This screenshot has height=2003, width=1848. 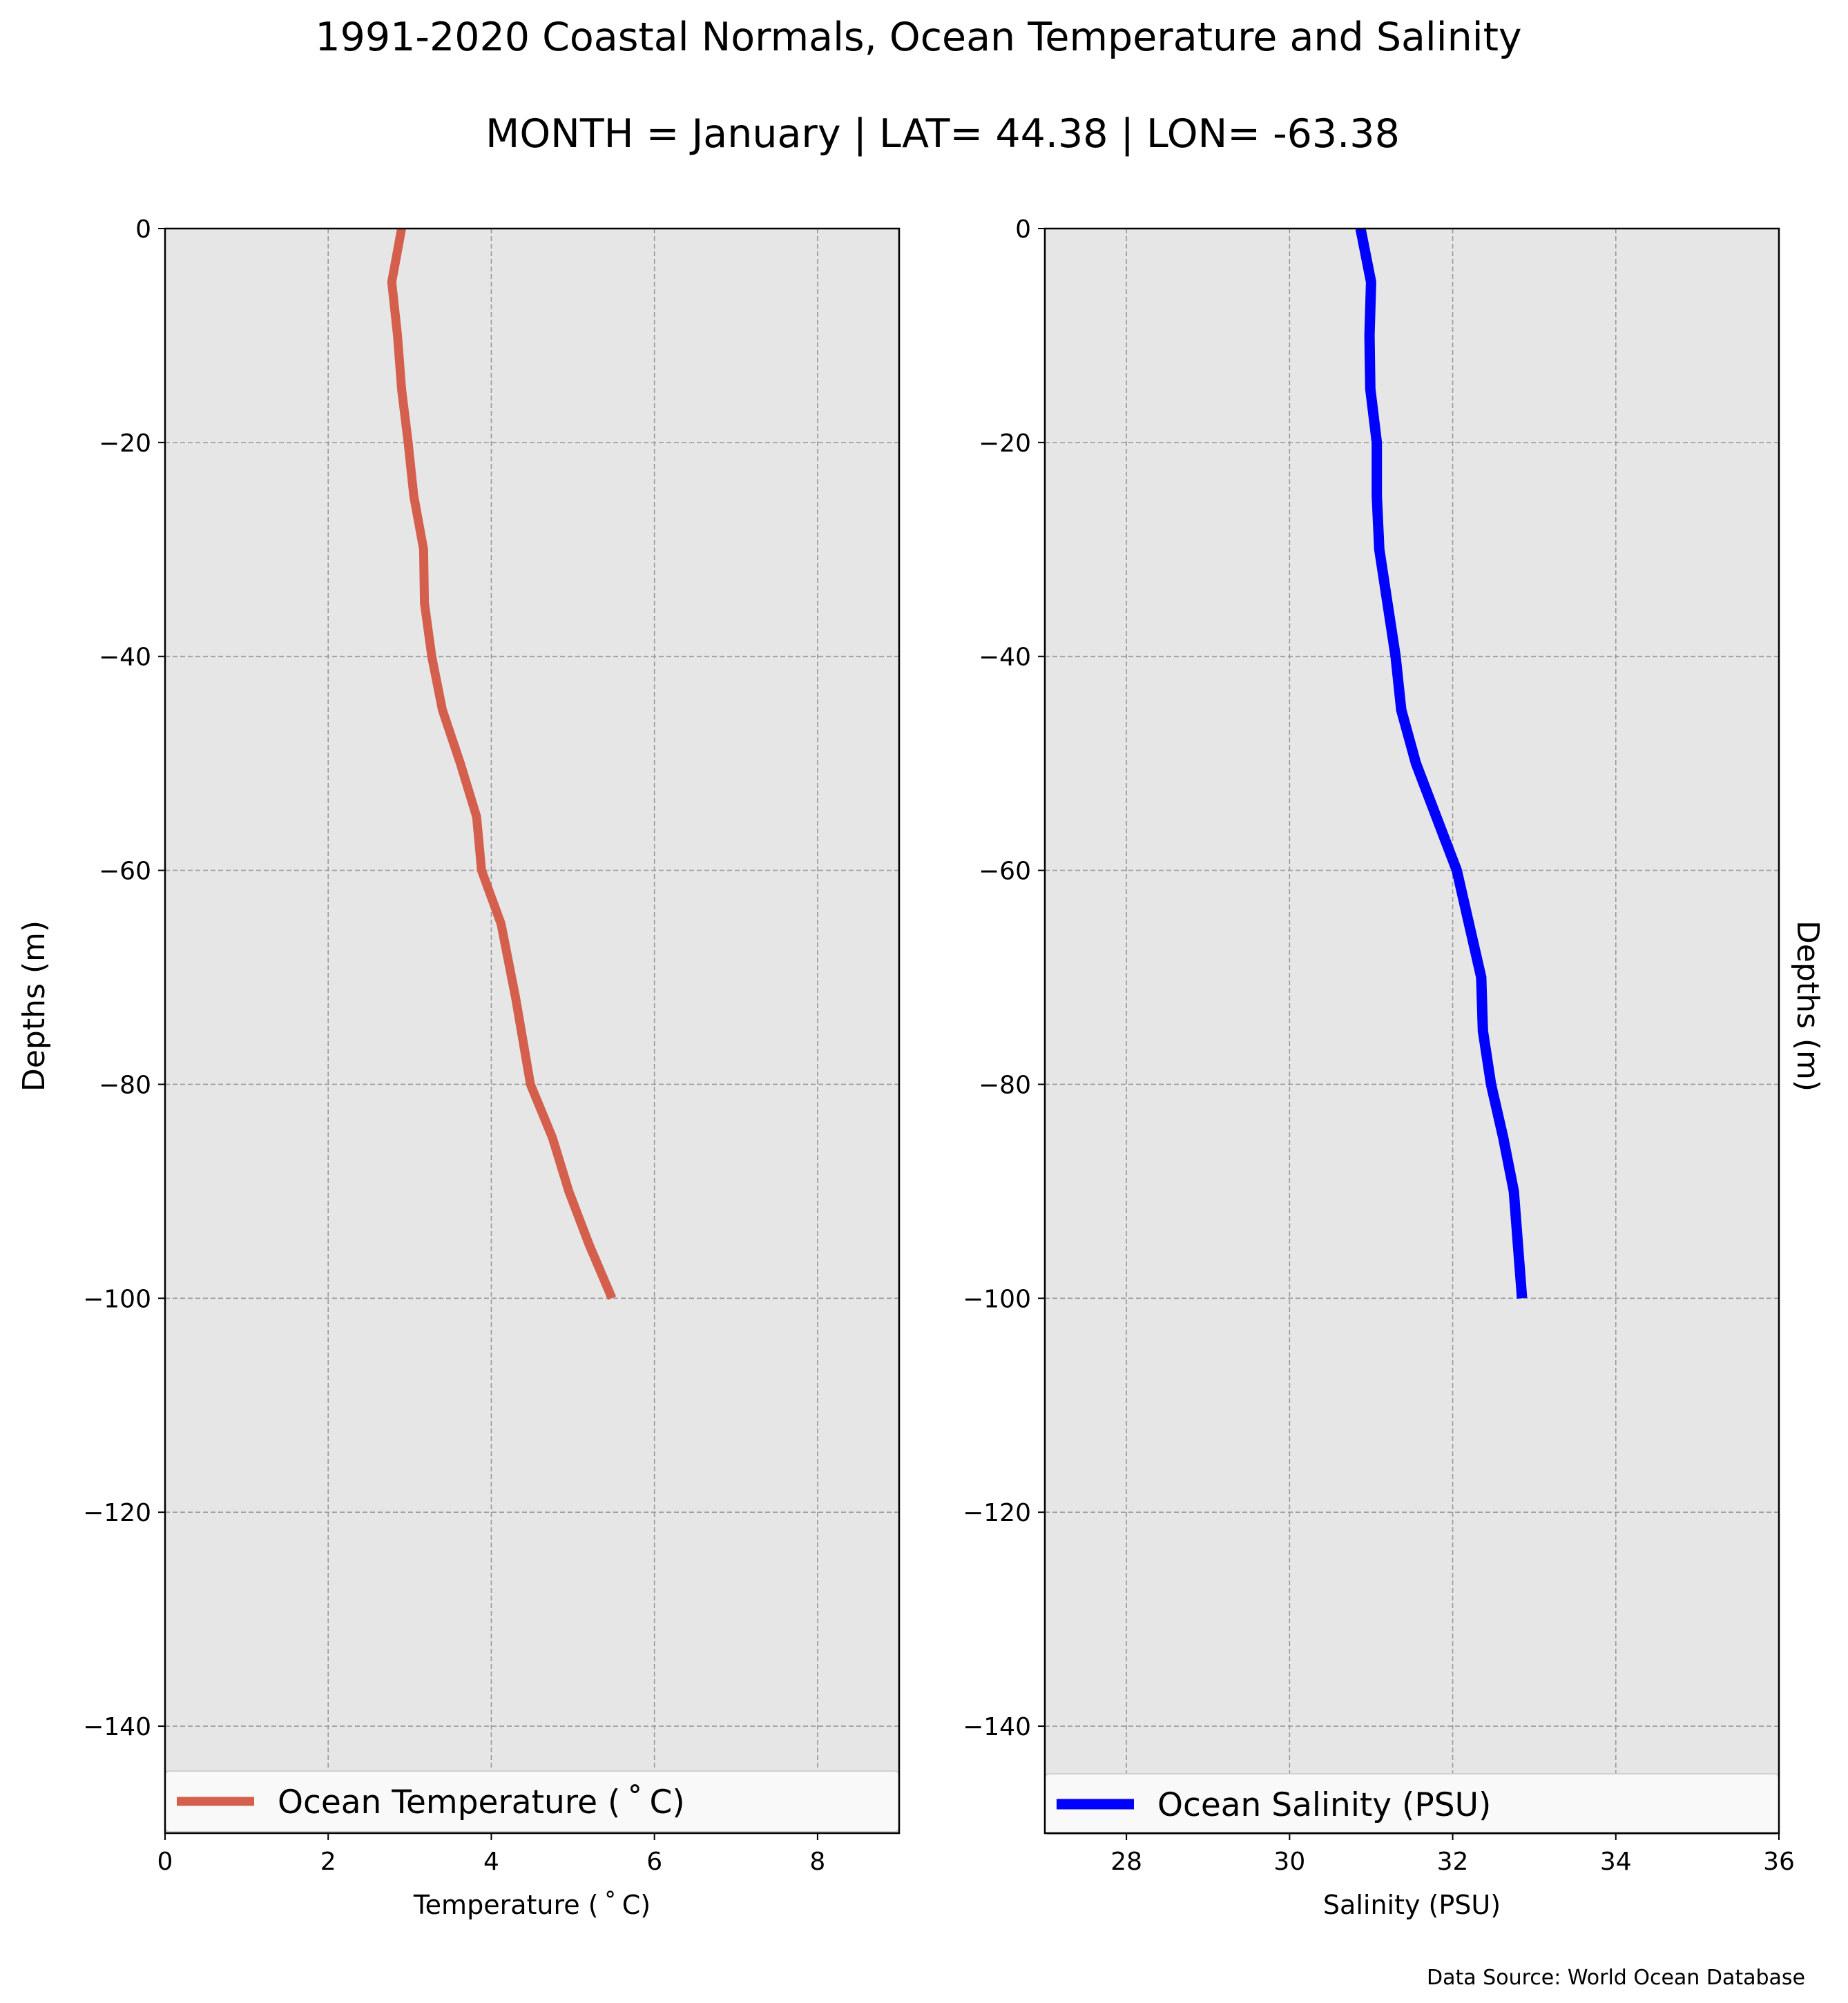 I want to click on x-tick-label: 28, so click(x=1126, y=1862).